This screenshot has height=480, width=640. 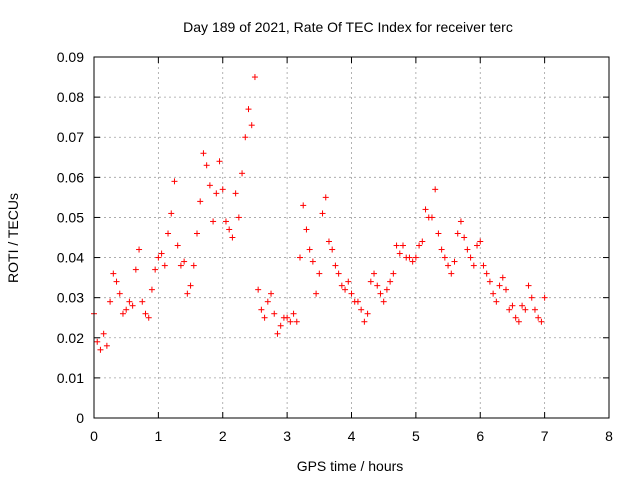 I want to click on x-axis-label: GPS time / hours, so click(x=350, y=466).